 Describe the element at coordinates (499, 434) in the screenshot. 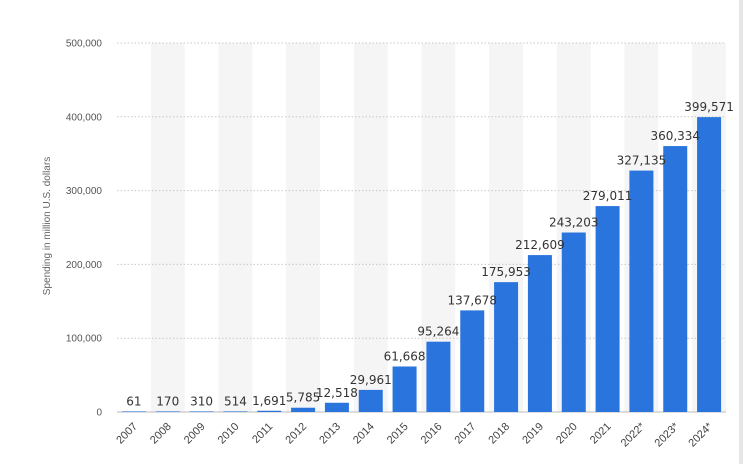

I see `x-tick-label: 2018` at that location.